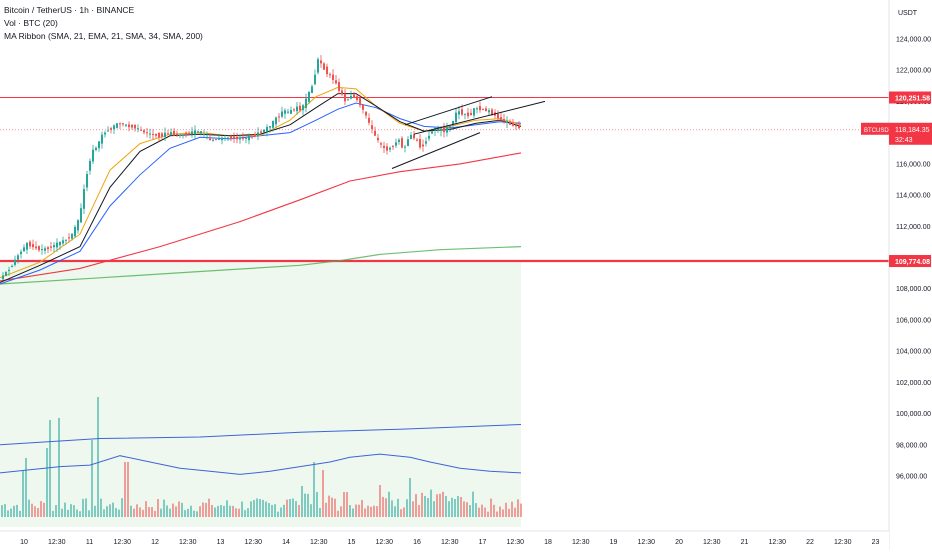 This screenshot has height=555, width=932. What do you see at coordinates (31, 23) in the screenshot?
I see `volume-indicator-label: Vol · BTC (20)` at bounding box center [31, 23].